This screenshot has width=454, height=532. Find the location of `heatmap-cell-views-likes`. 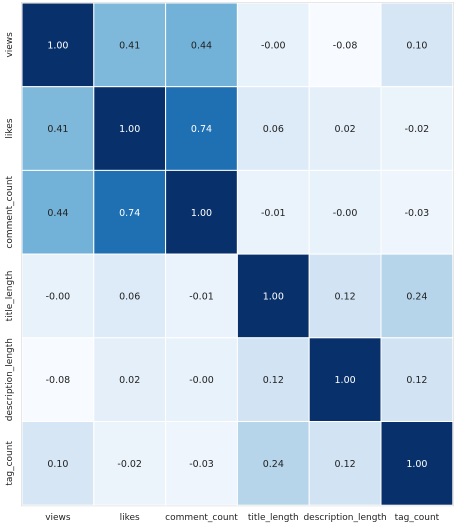

heatmap-cell-views-likes is located at coordinates (130, 45).